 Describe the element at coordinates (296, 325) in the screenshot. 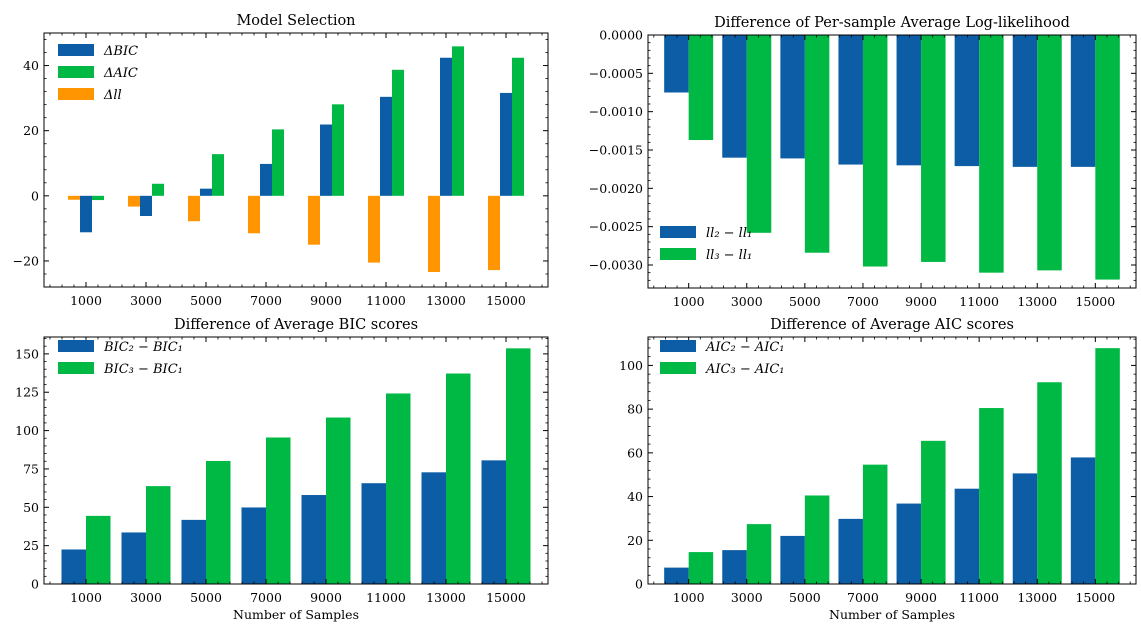

I see `chart-title: Difference of Average BIC scores` at that location.